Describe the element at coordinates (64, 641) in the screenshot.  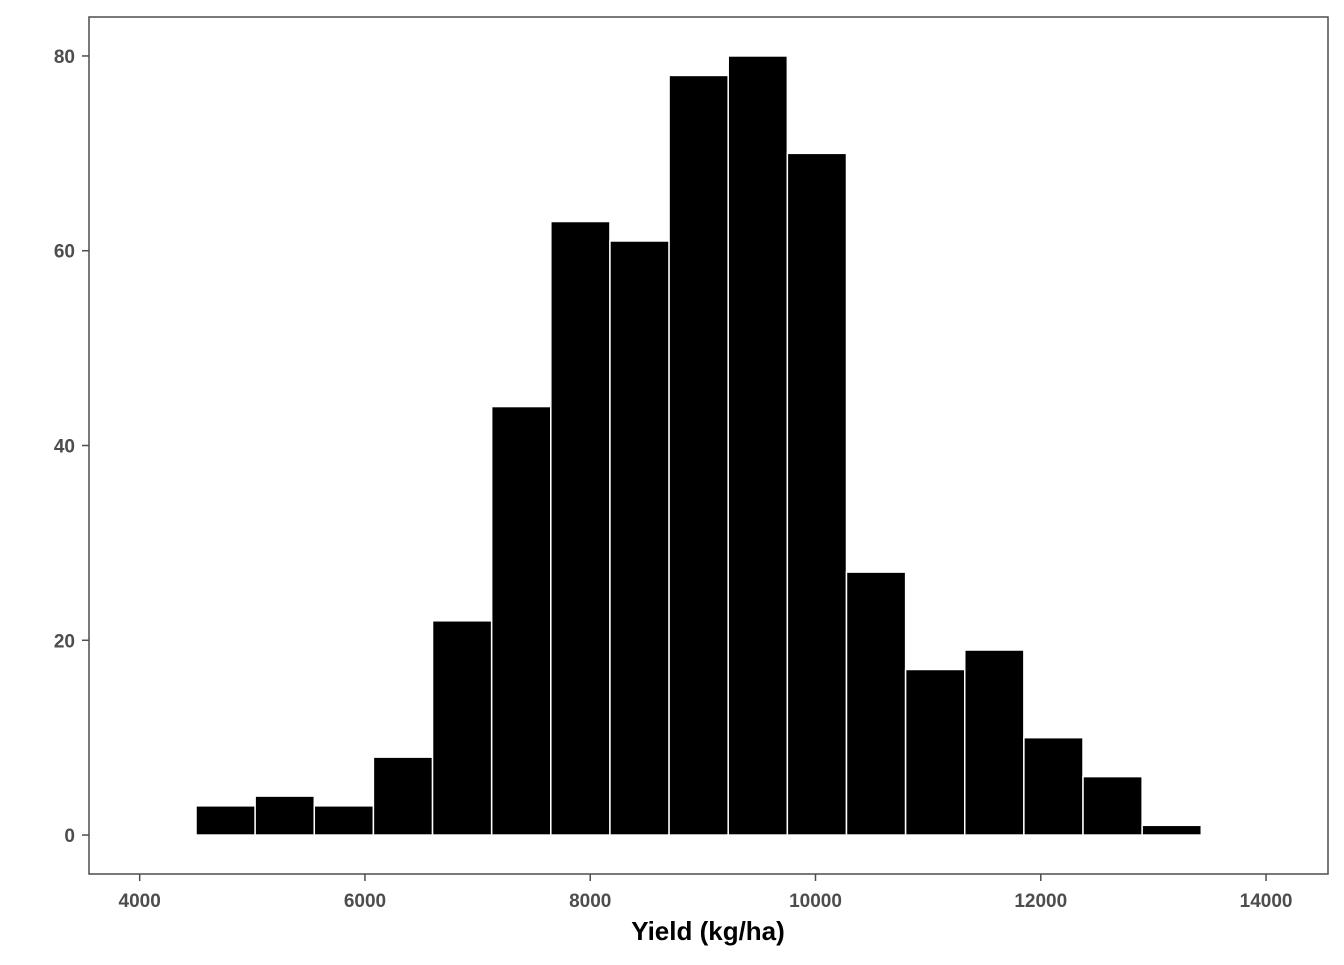
I see `y-tick-label: 20` at that location.